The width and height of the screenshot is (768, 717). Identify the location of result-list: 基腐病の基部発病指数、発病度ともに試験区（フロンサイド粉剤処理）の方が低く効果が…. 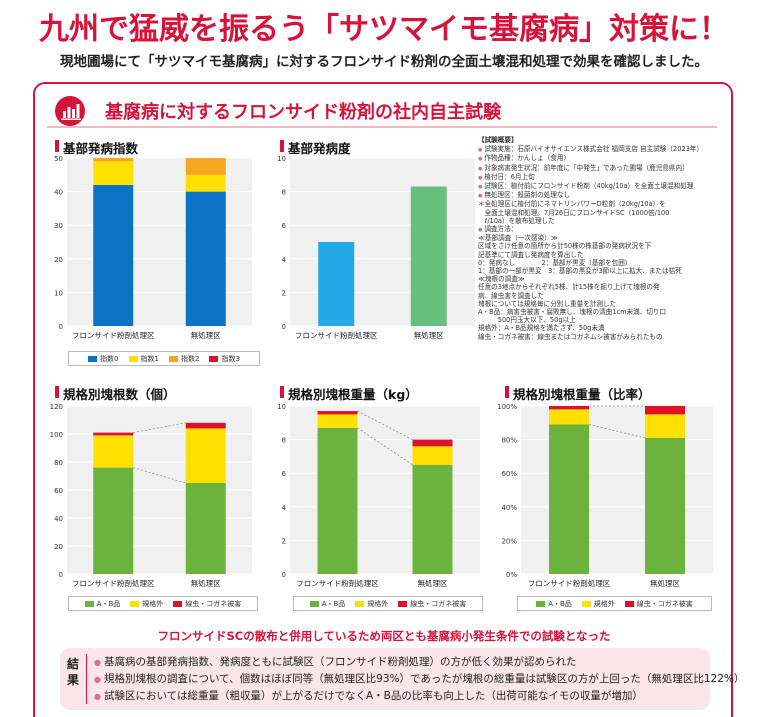
(419, 679).